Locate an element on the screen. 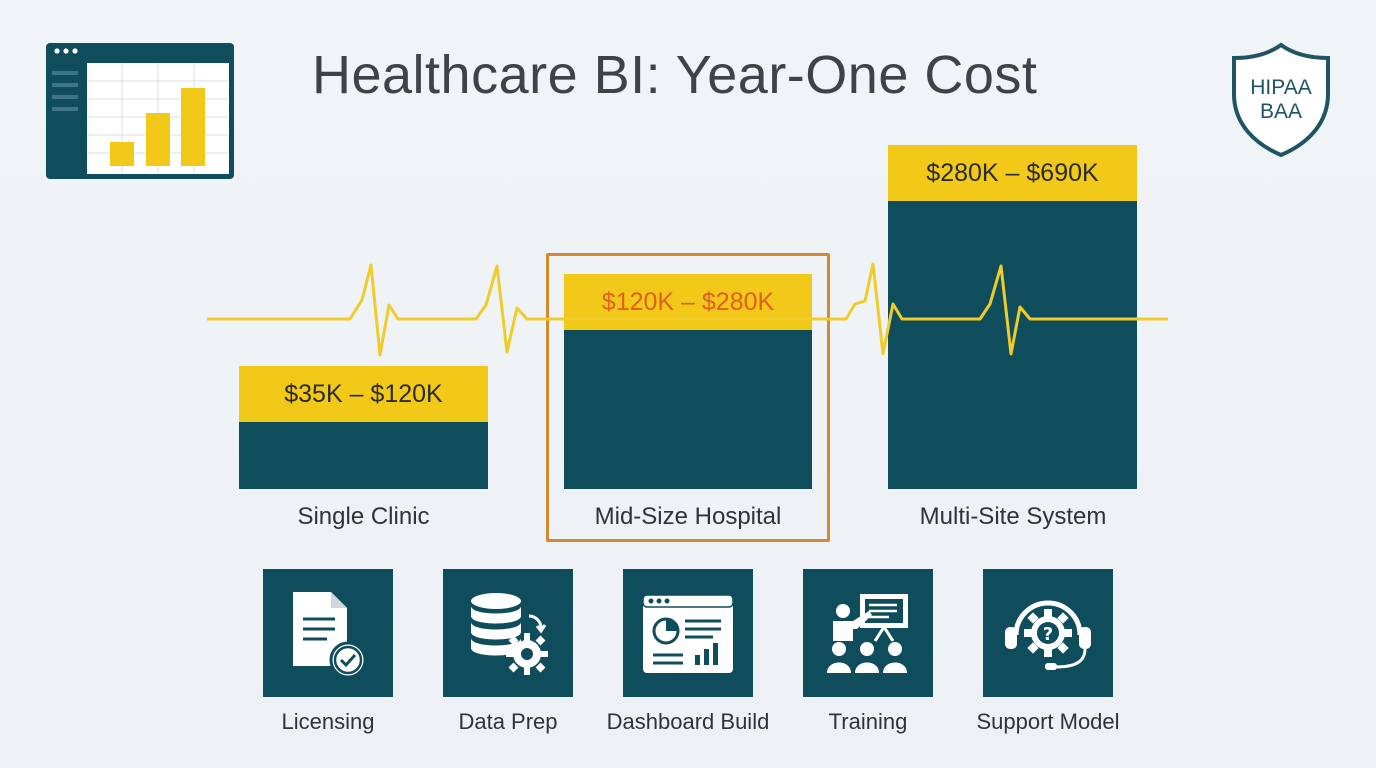 This screenshot has width=1376, height=768. bar-range-label: $120K – $280K is located at coordinates (688, 302).